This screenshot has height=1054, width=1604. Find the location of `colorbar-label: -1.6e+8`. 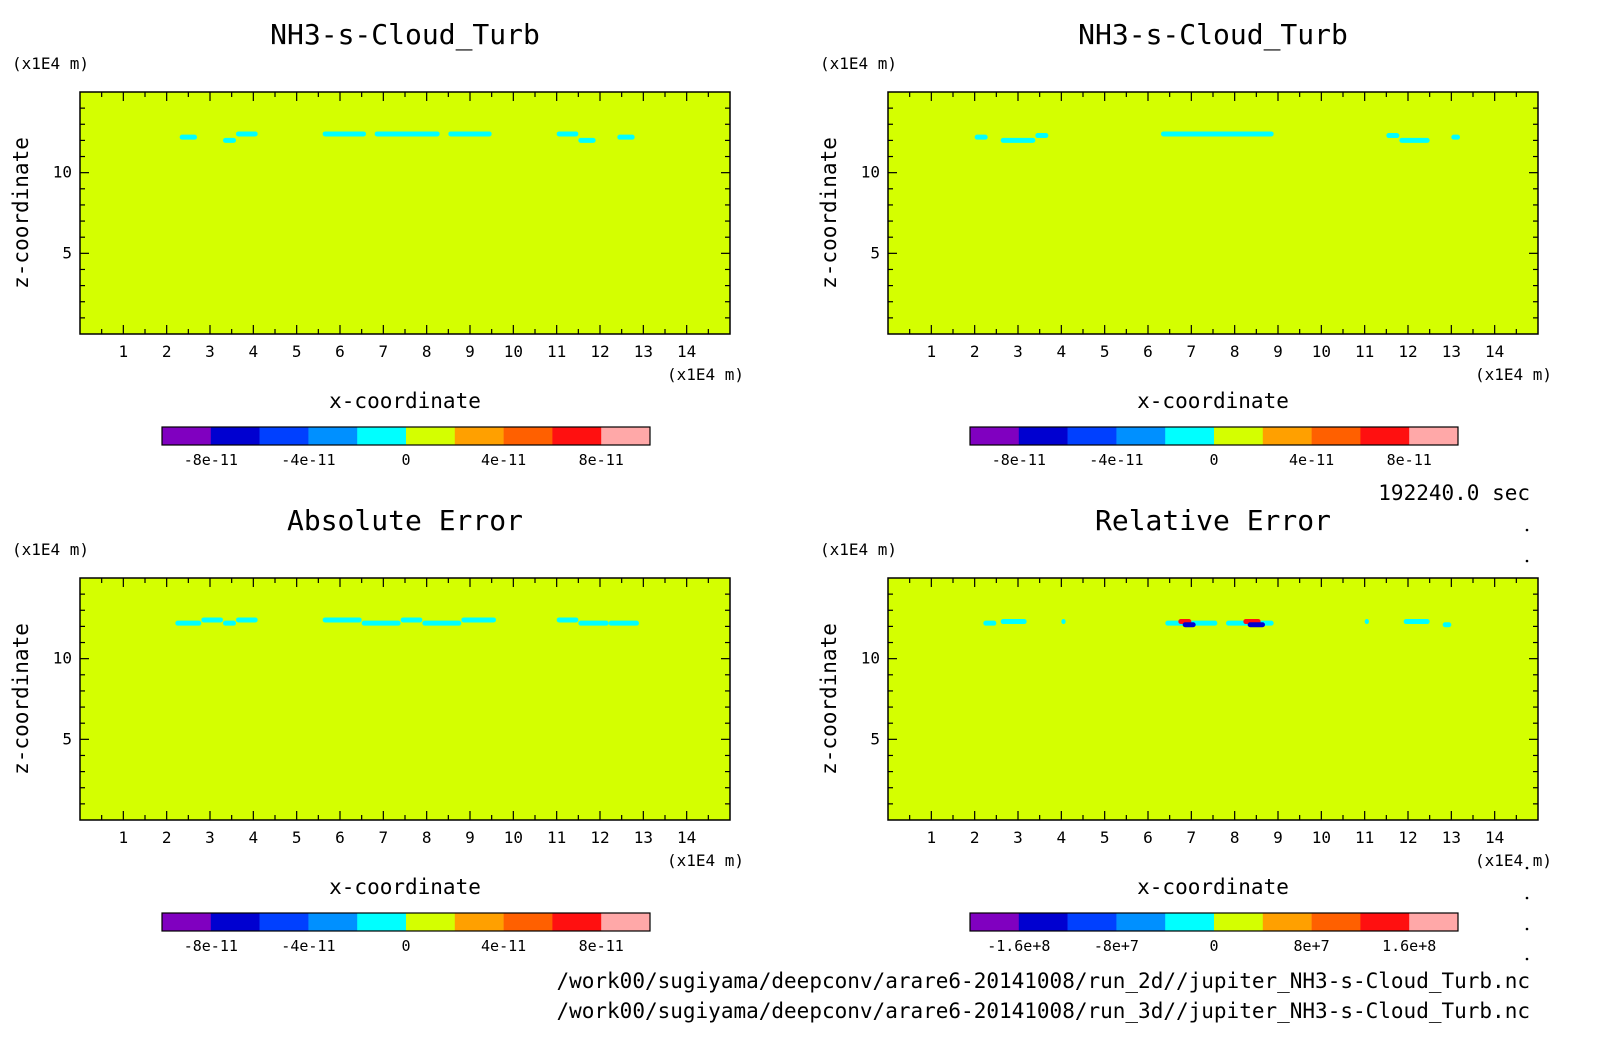

colorbar-label: -1.6e+8 is located at coordinates (1018, 946).